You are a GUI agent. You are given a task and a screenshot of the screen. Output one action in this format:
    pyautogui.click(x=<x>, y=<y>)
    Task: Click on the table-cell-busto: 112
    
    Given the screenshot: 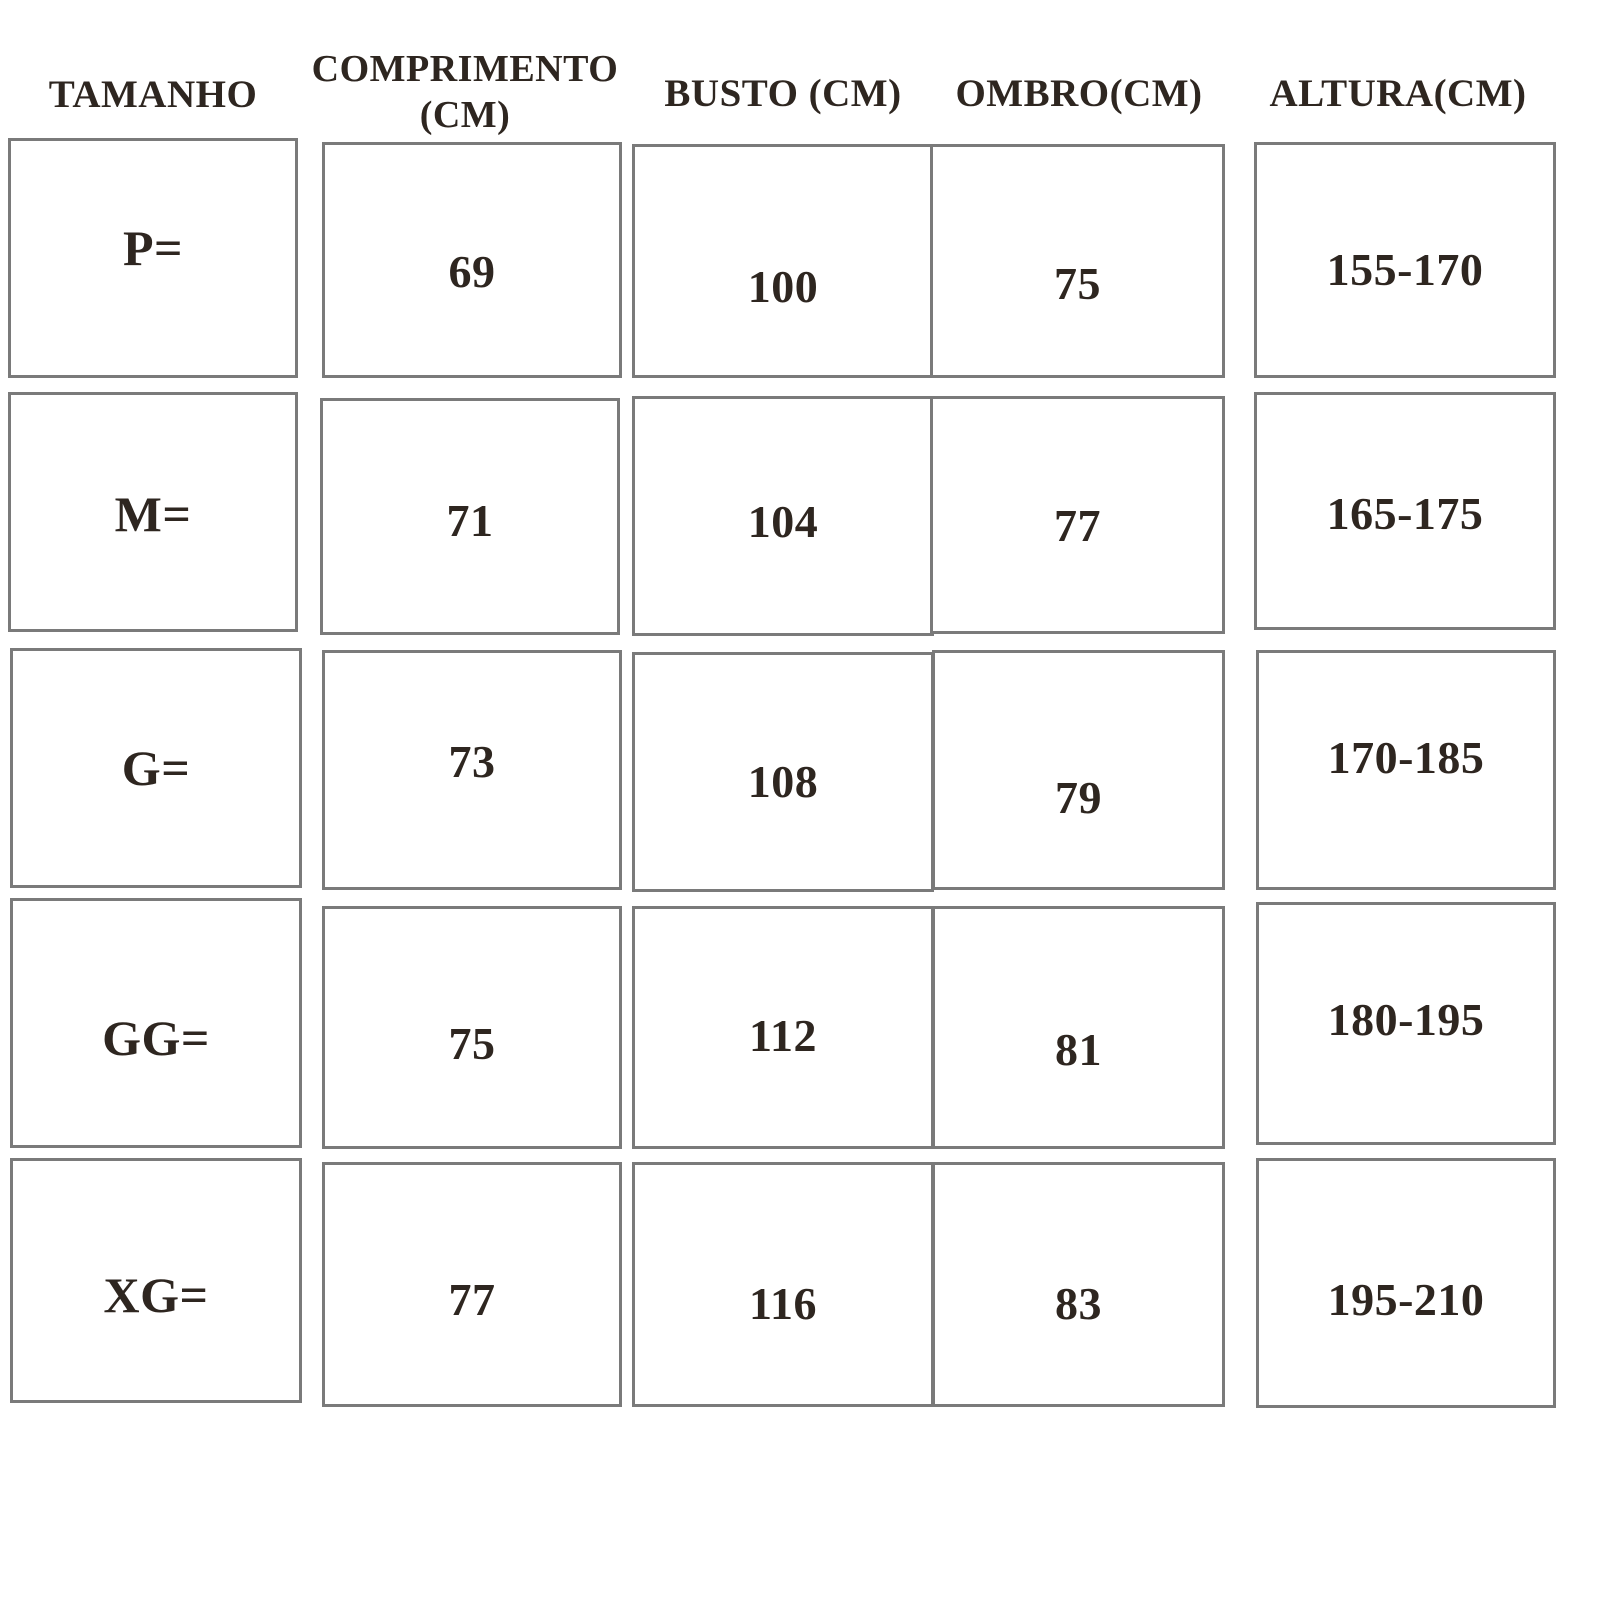 What is the action you would take?
    pyautogui.click(x=783, y=1027)
    